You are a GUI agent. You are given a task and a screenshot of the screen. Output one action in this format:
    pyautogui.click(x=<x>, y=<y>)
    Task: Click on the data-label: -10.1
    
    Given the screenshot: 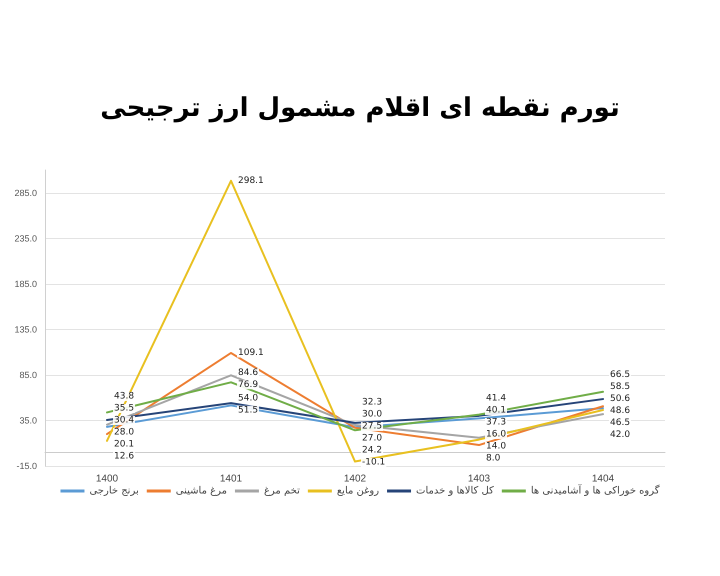 What is the action you would take?
    pyautogui.click(x=374, y=462)
    